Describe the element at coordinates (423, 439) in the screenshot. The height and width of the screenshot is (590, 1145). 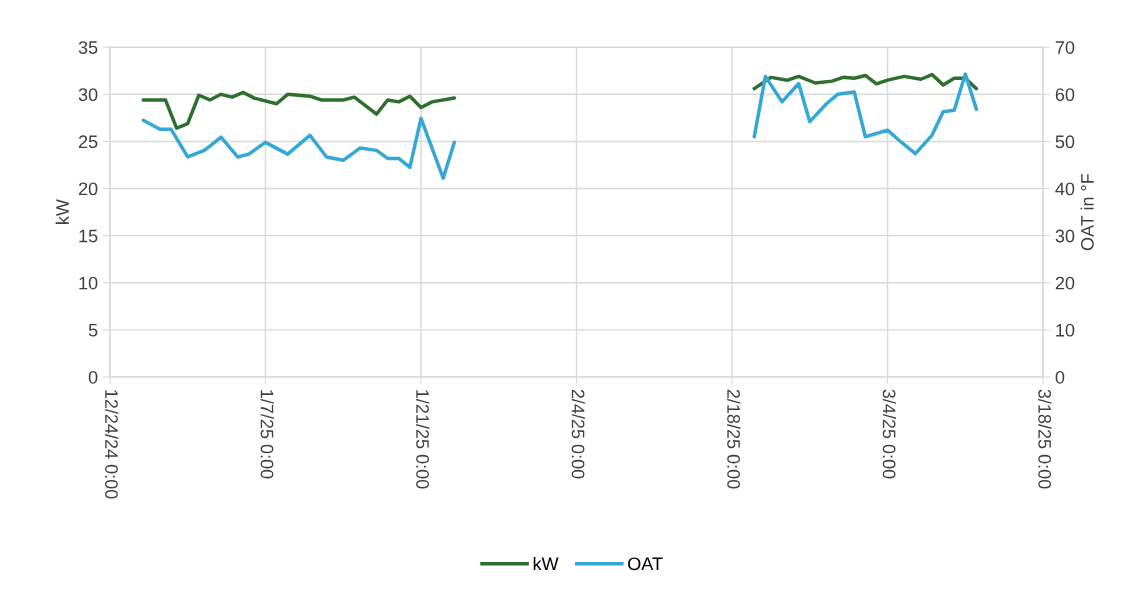
I see `x-tick-label: 1/21/25 0:00` at that location.